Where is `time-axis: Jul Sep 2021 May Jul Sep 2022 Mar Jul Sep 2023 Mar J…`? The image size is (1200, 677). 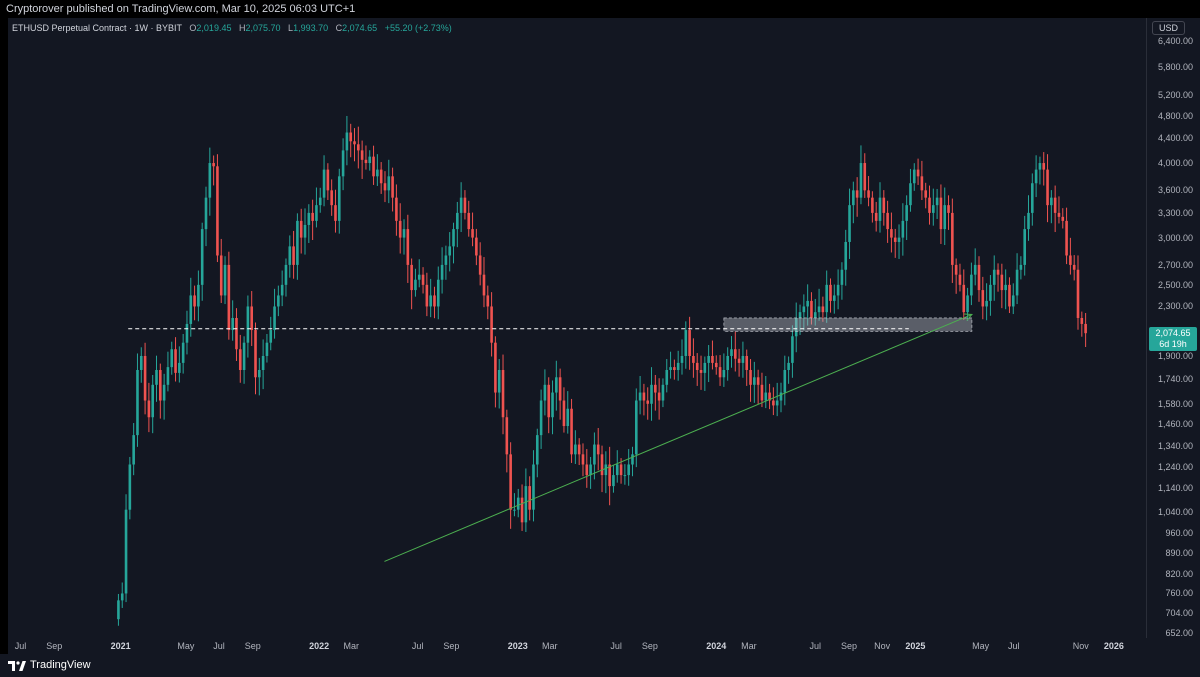 time-axis: Jul Sep 2021 May Jul Sep 2022 Mar Jul Sep 2023 Mar J… is located at coordinates (604, 646).